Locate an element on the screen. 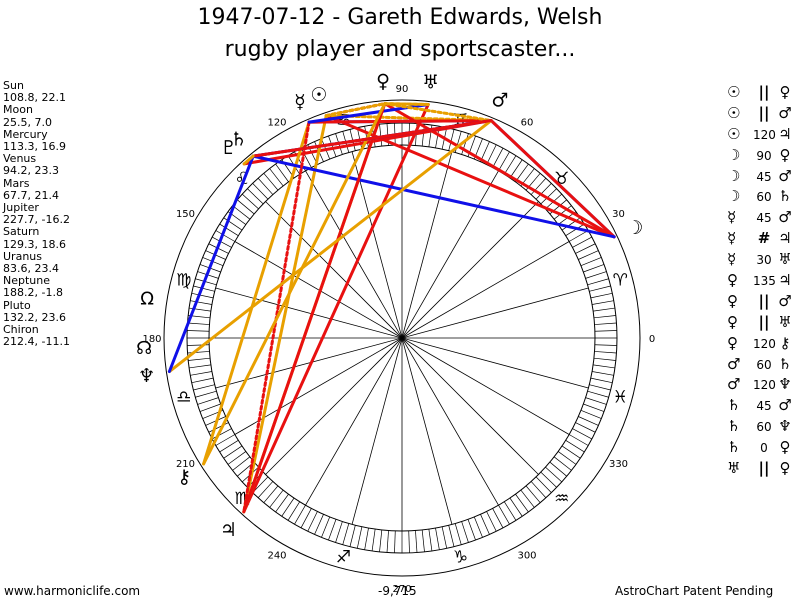 The width and height of the screenshot is (800, 600). planet-entry-sun: Sun 108.8, 22.1 is located at coordinates (34, 92).